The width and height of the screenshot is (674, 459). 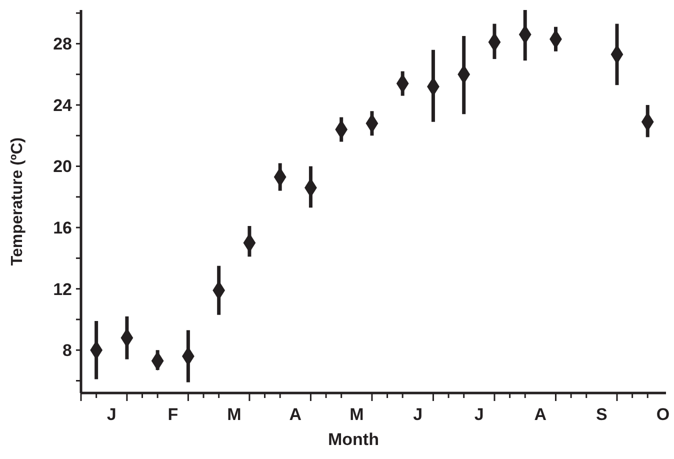 What do you see at coordinates (67, 350) in the screenshot?
I see `y-tick-label: 8` at bounding box center [67, 350].